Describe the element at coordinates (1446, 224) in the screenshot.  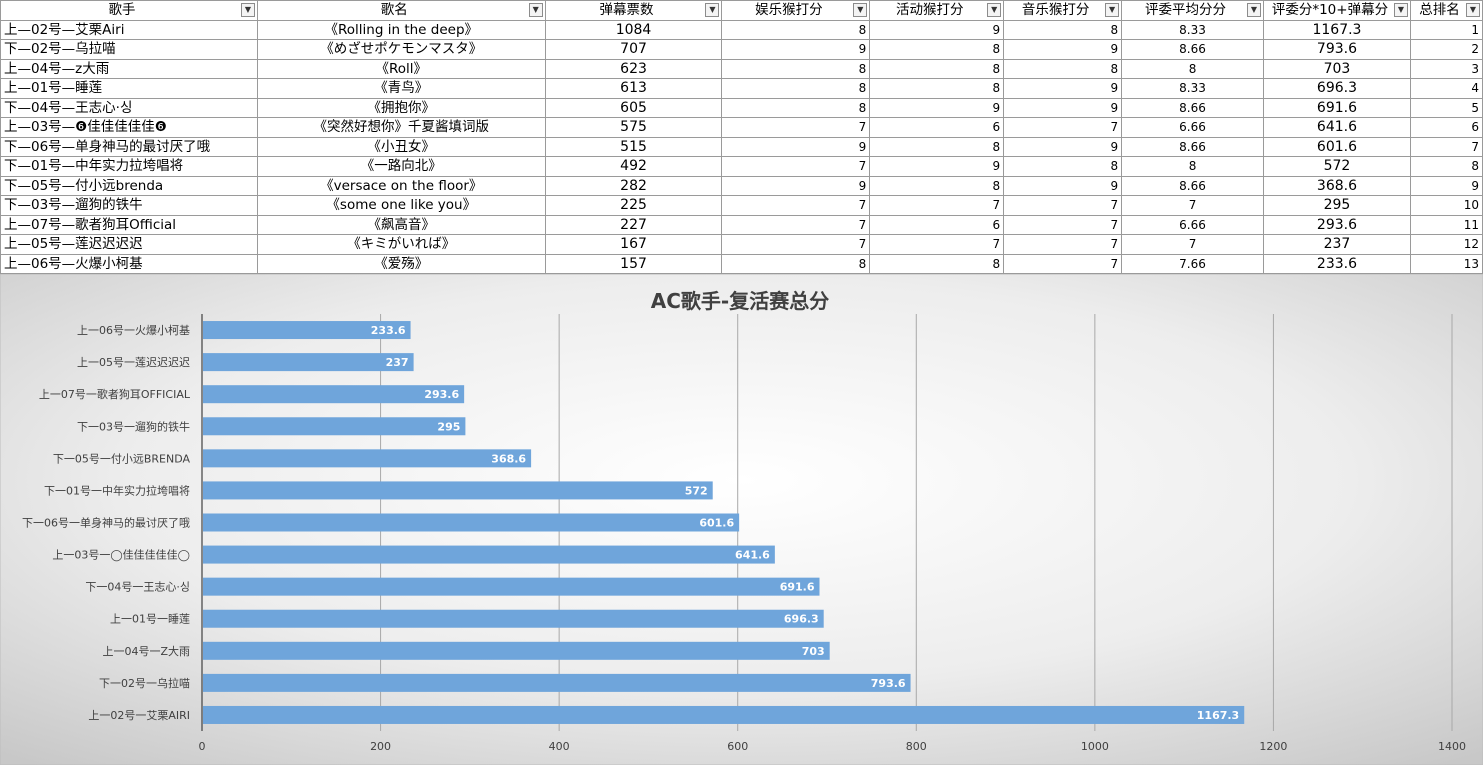
I see `cell-rank: 11` at that location.